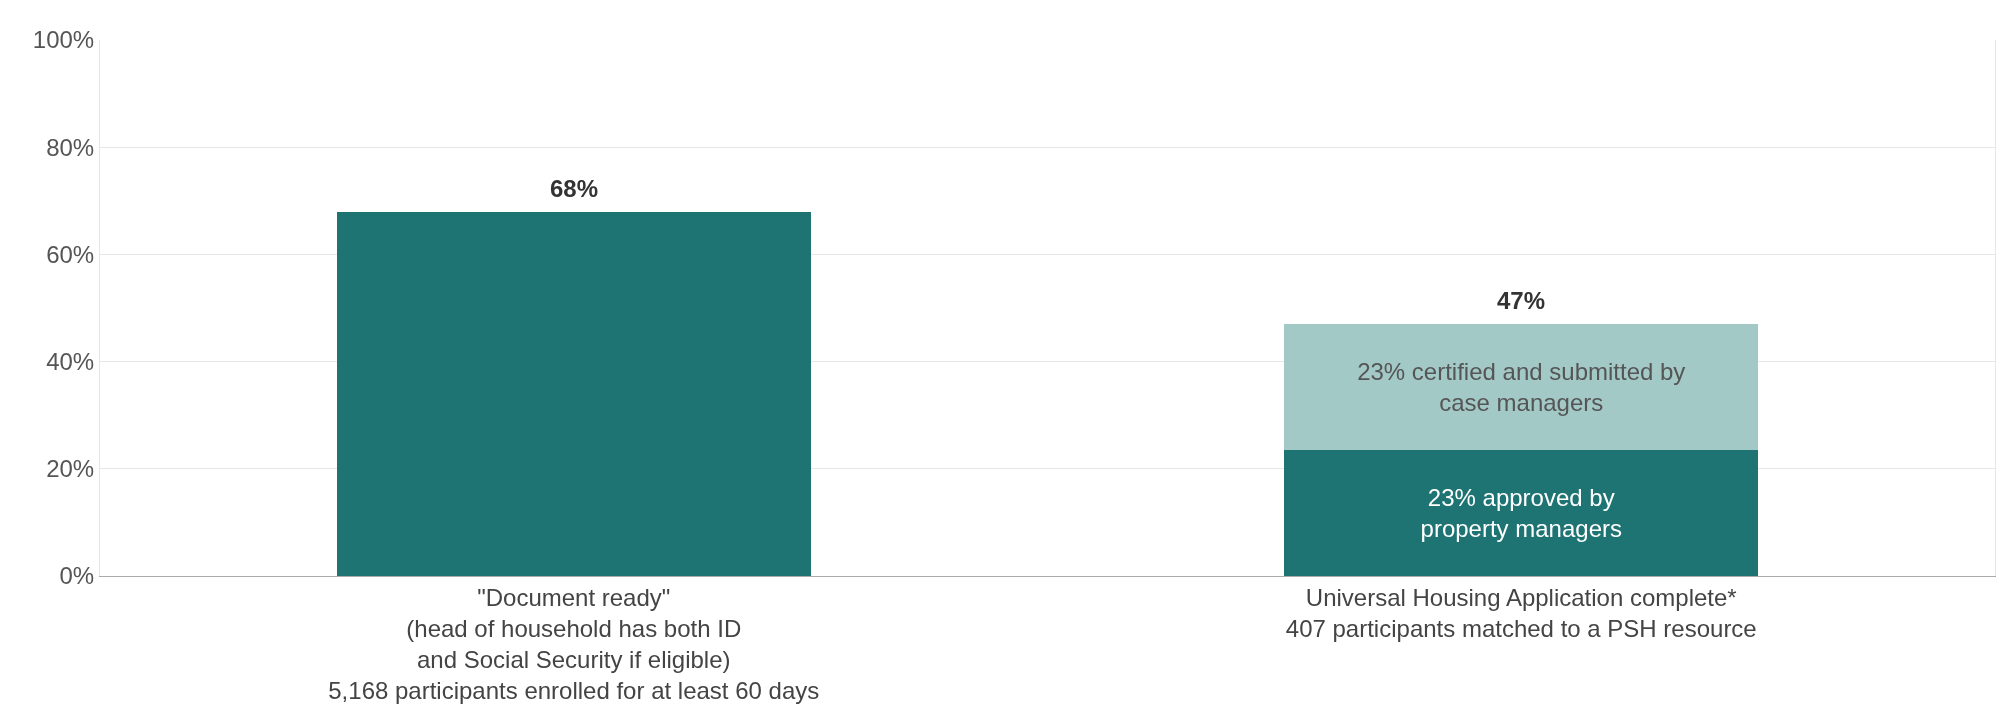  I want to click on x-tick-label: "Document ready" (head of household has both ID and Social Security if eligible) 5,168 participants enrolled for at least 60 days, so click(574, 644).